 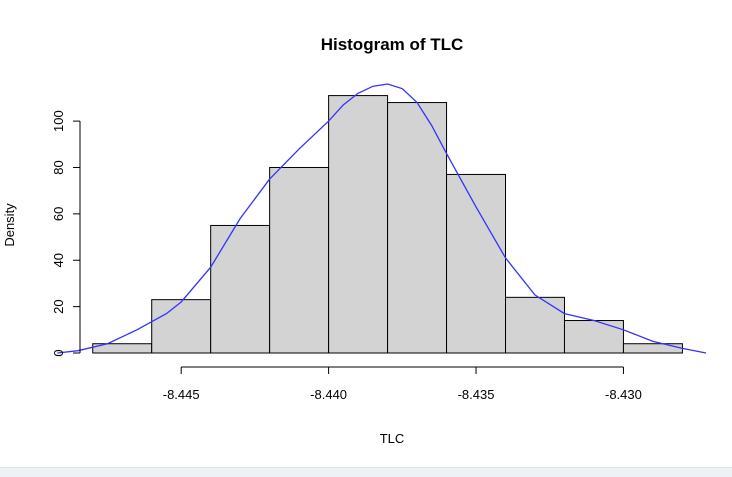 I want to click on x-tick-label: -8.440, so click(x=328, y=394).